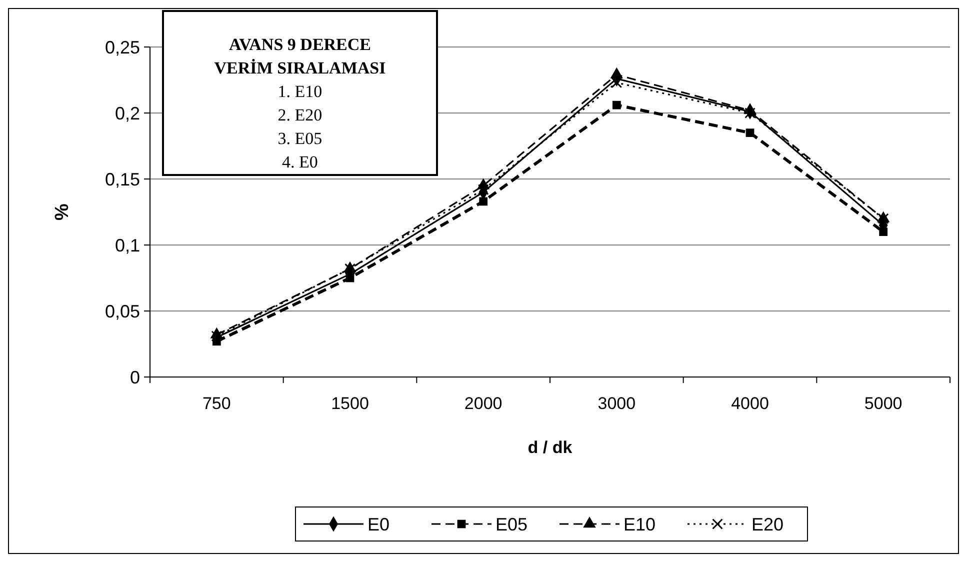 The image size is (967, 562). What do you see at coordinates (300, 162) in the screenshot?
I see `annotation: 4. E0` at bounding box center [300, 162].